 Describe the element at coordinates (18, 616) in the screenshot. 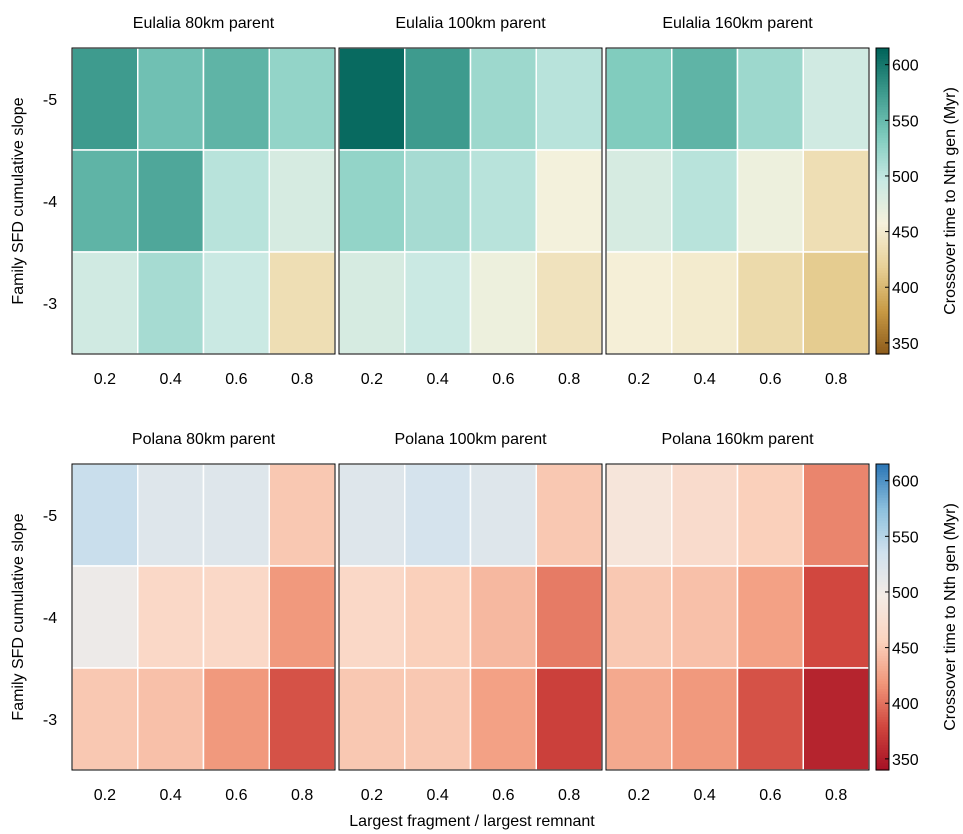

I see `y-axis-label: Family SFD cumulative slope` at that location.